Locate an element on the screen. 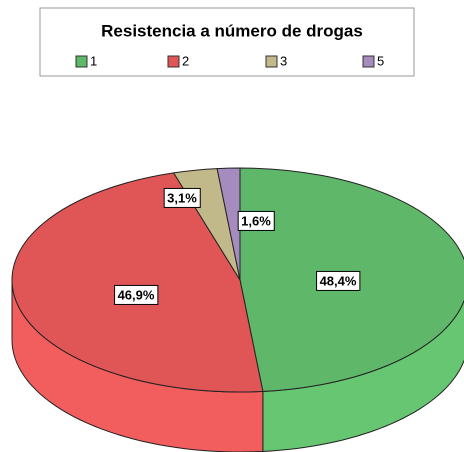  value-label: 3,1% is located at coordinates (182, 197).